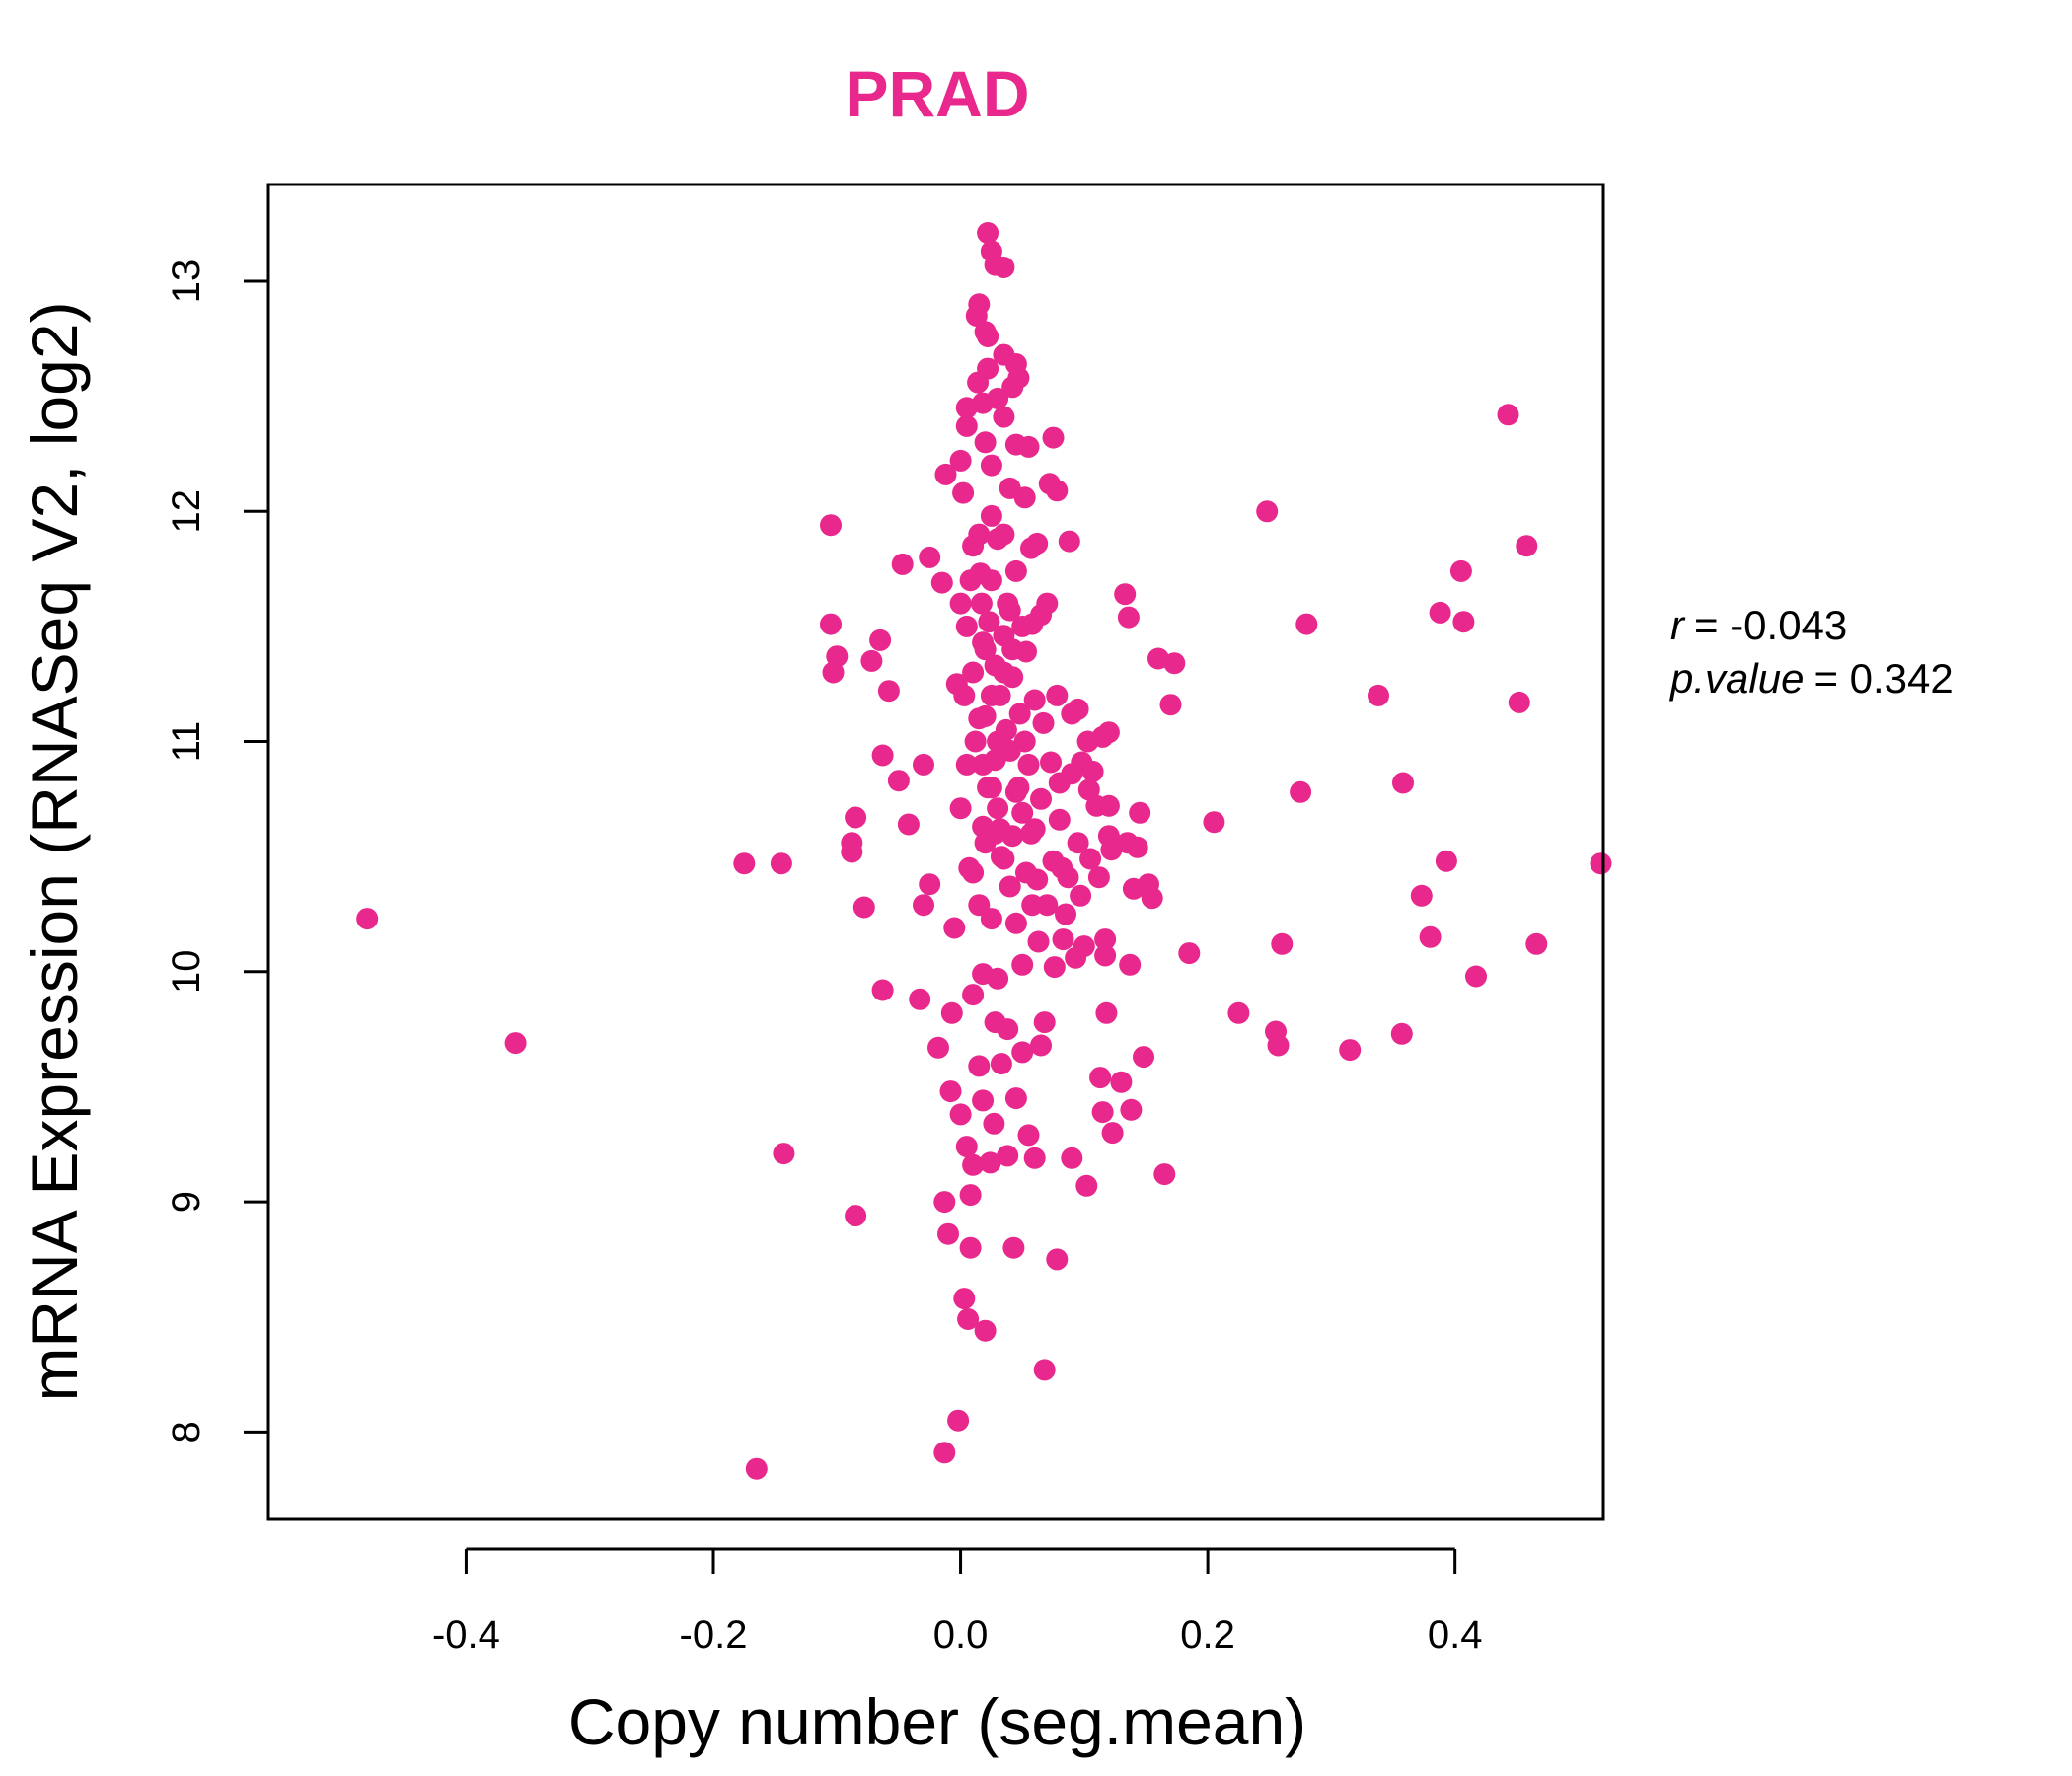 This screenshot has width=2072, height=1776. I want to click on y-tick-label: 10, so click(187, 973).